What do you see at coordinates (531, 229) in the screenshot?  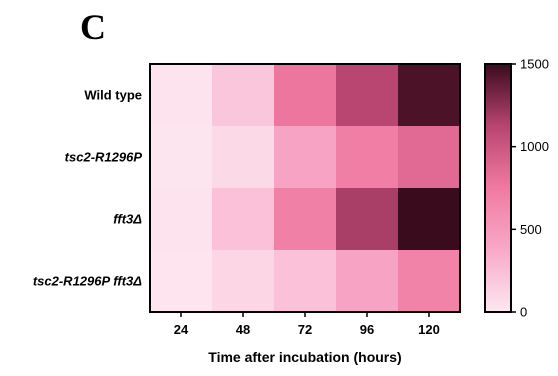 I see `colorbar-tick-label: 500` at bounding box center [531, 229].